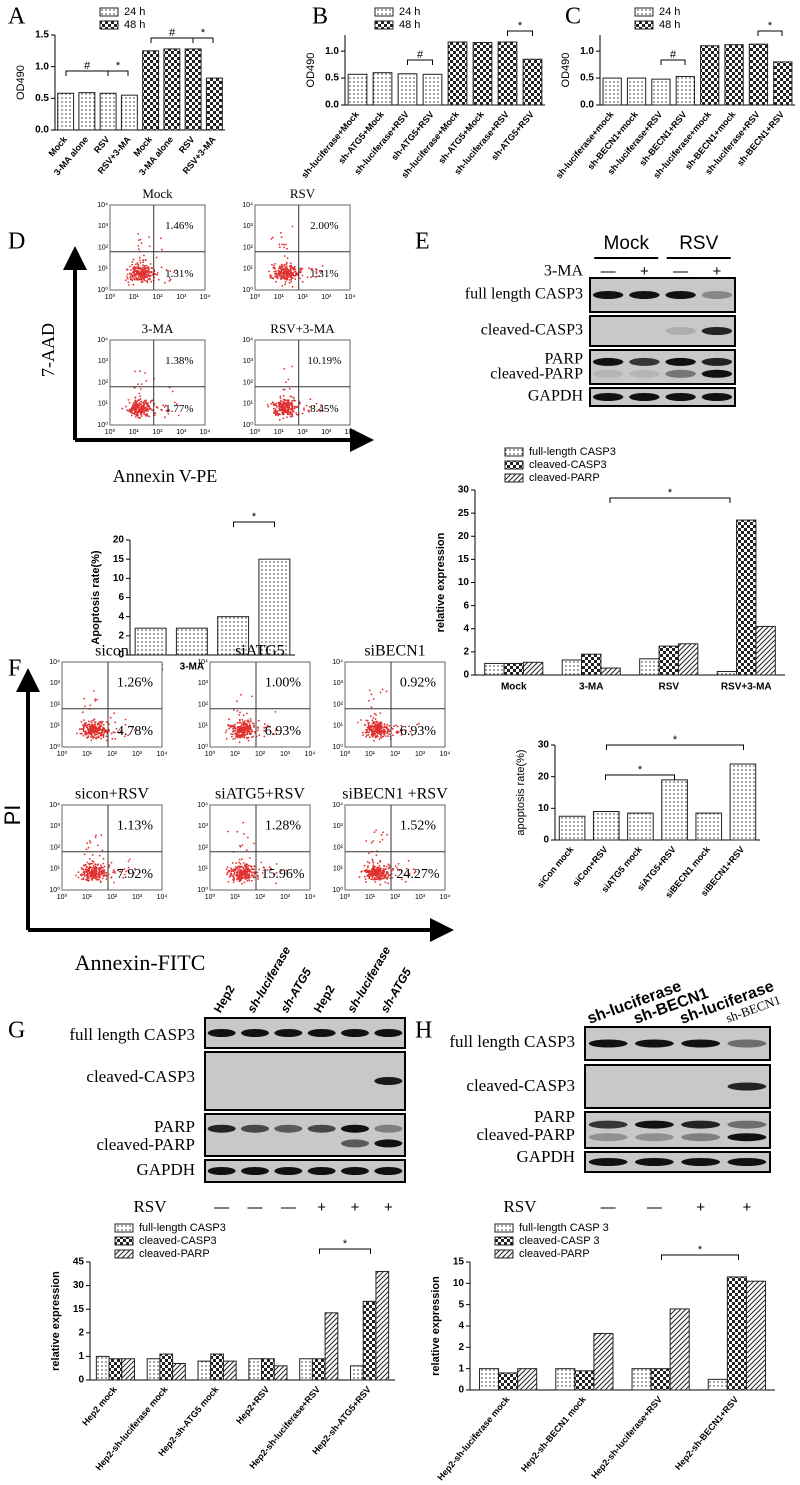 The width and height of the screenshot is (800, 1485). I want to click on significance-bracket, so click(520, 33).